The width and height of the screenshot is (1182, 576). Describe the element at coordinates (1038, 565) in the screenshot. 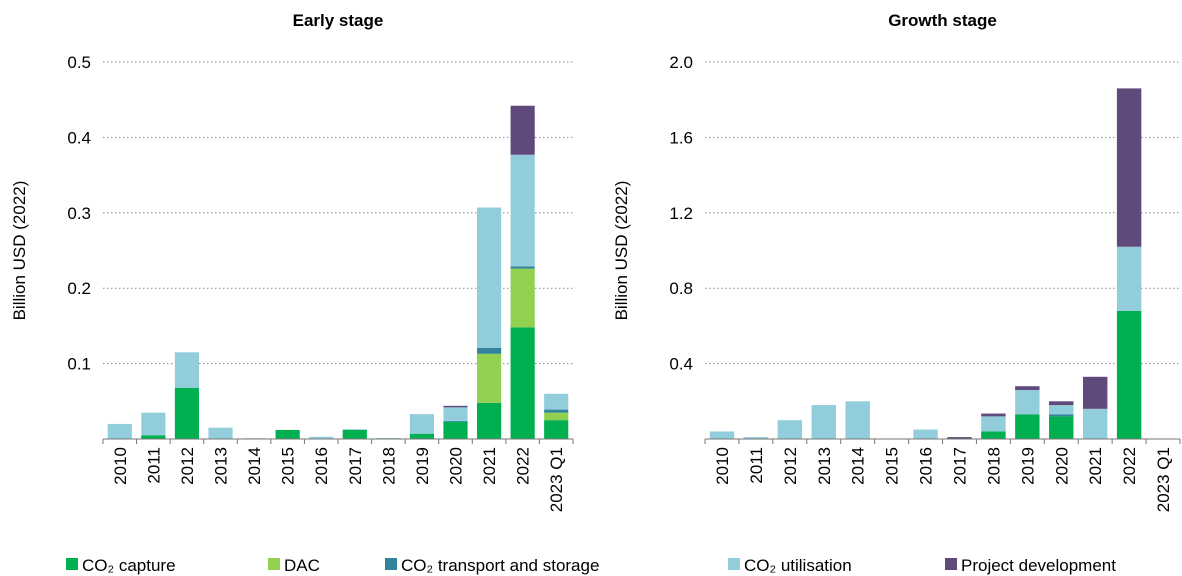

I see `legend-label: Project development` at that location.